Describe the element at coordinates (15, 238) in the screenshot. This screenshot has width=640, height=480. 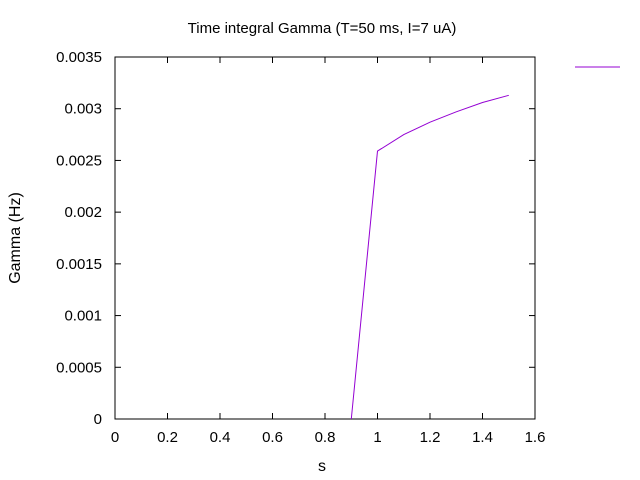
I see `y-axis-label: Gamma (Hz)` at that location.